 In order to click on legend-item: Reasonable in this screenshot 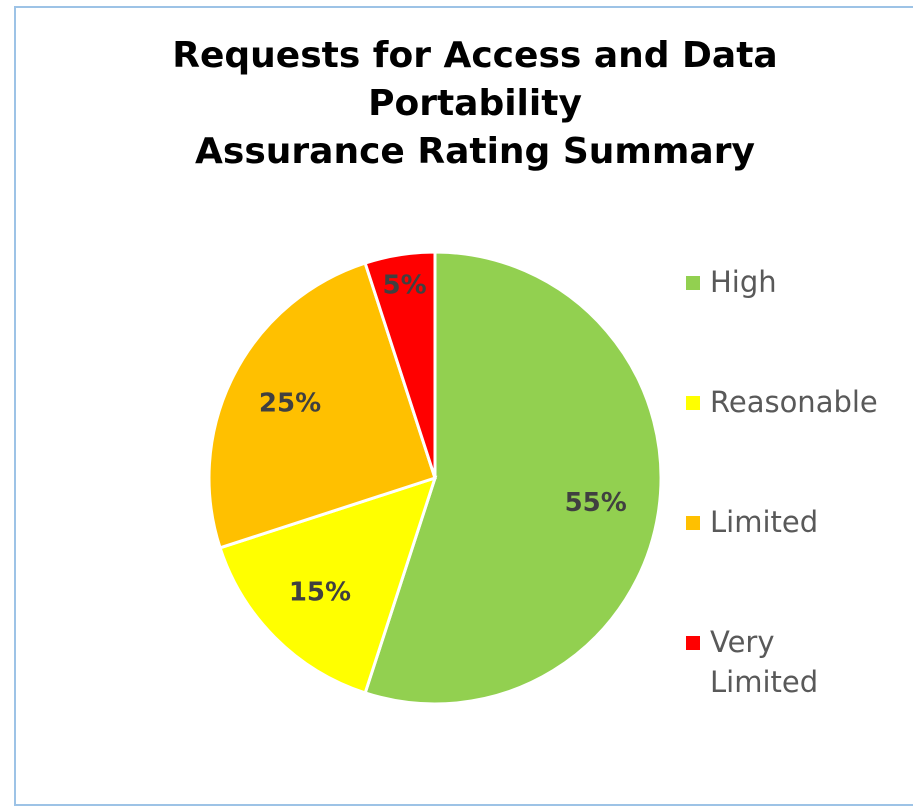, I will do `click(782, 402)`.